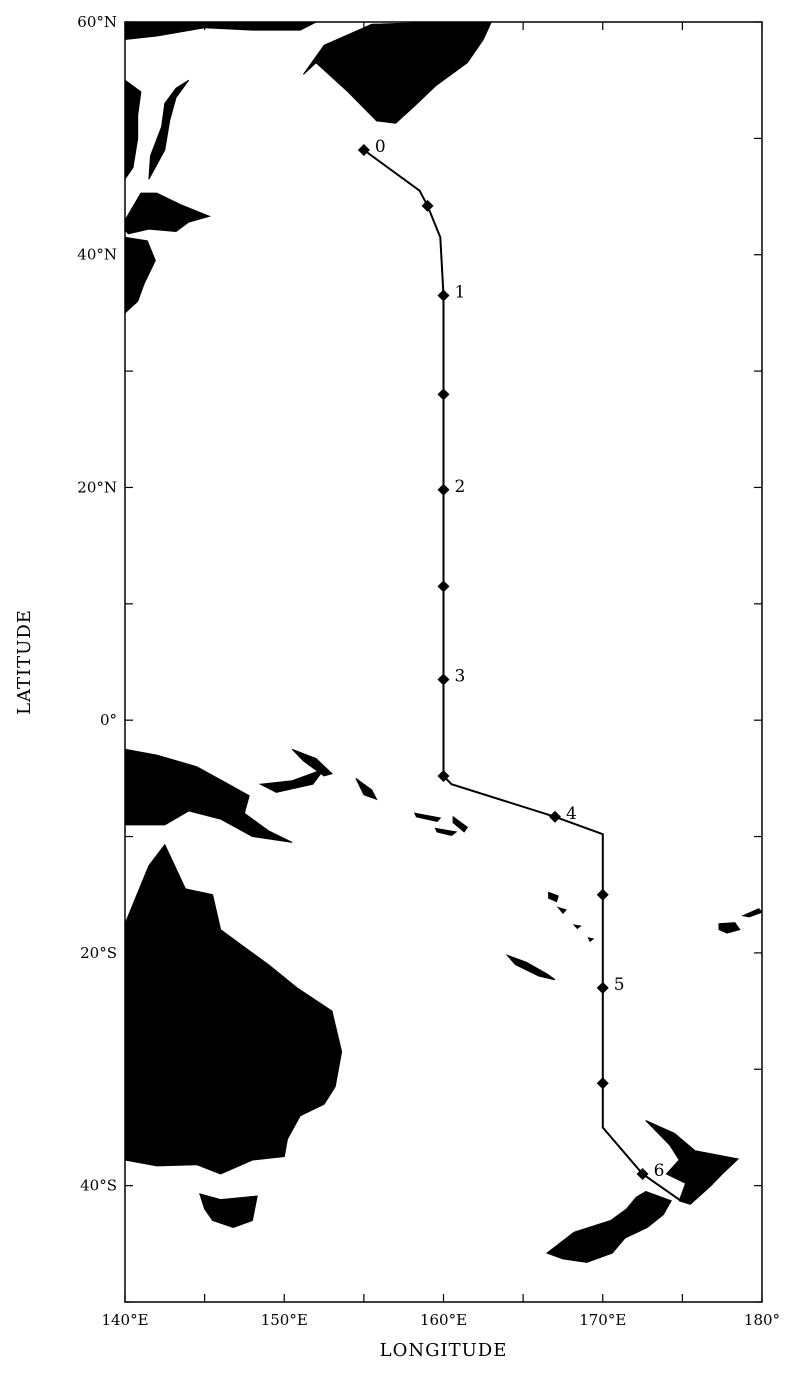  What do you see at coordinates (284, 1320) in the screenshot?
I see `x-tick-label: 150°E` at bounding box center [284, 1320].